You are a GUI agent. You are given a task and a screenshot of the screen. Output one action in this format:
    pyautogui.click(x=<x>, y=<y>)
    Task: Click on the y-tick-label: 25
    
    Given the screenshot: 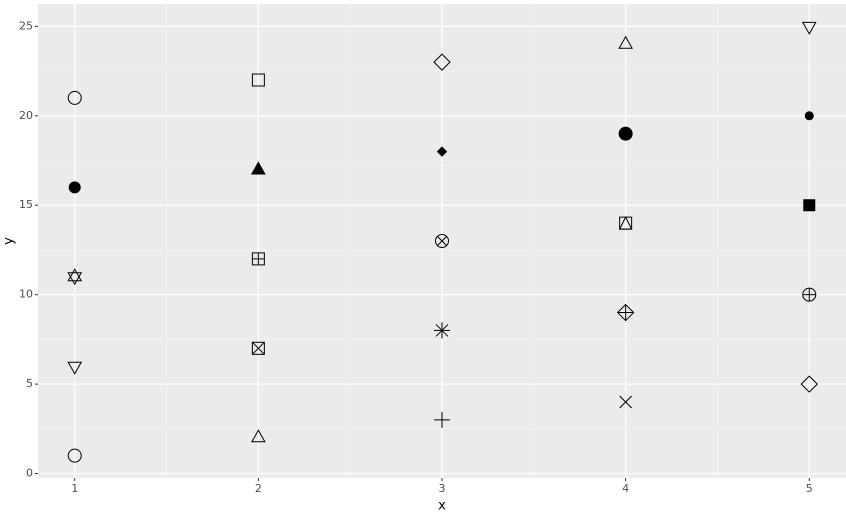 What is the action you would take?
    pyautogui.click(x=26, y=25)
    